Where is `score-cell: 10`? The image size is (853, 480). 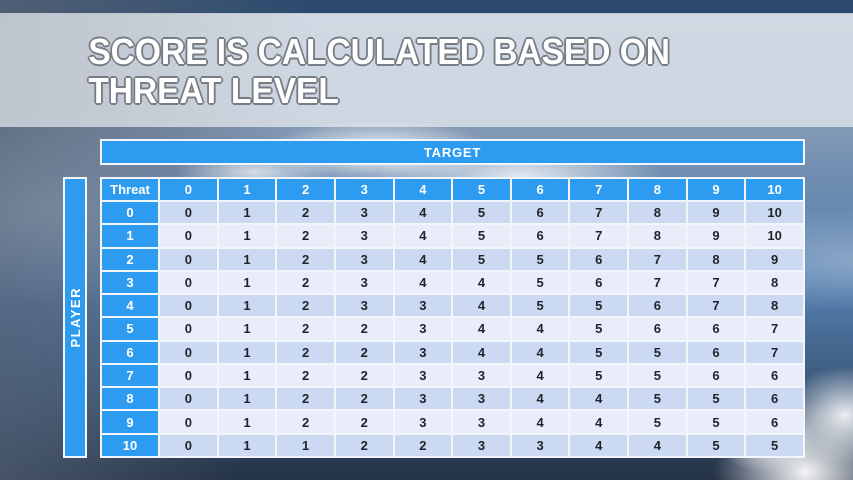 score-cell: 10 is located at coordinates (774, 212).